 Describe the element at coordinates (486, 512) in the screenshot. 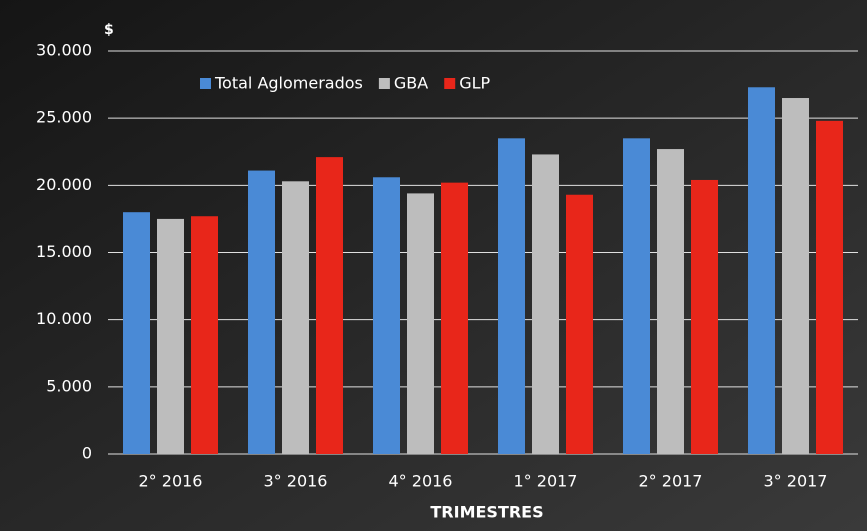

I see `x-axis-label: TRIMESTRES` at that location.